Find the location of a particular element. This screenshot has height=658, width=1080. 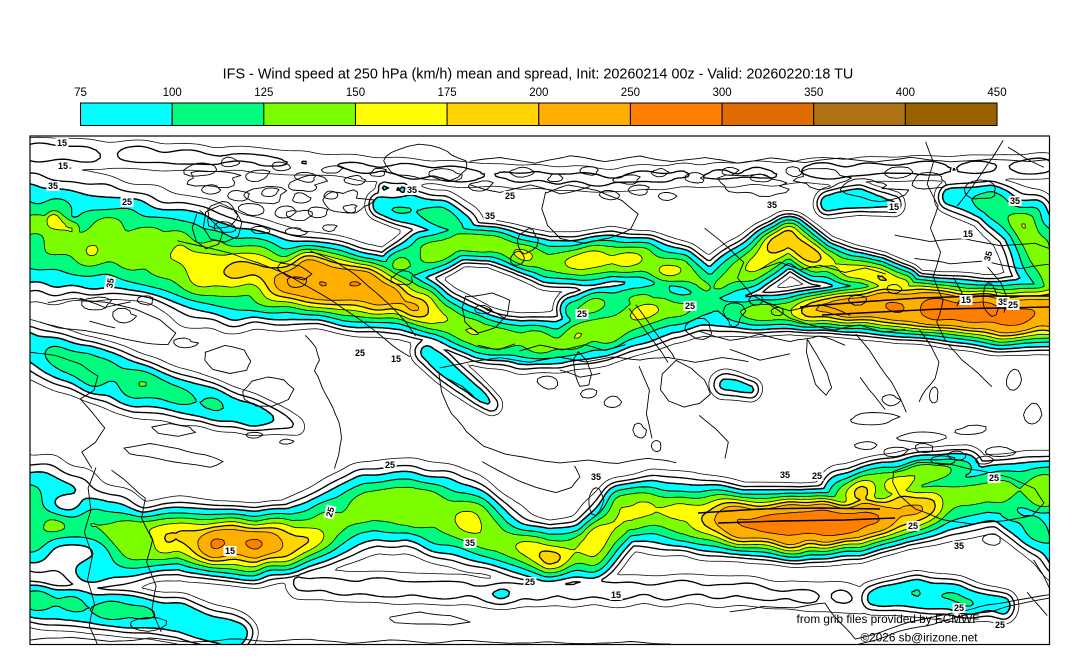

svg-text: 300 is located at coordinates (722, 93).